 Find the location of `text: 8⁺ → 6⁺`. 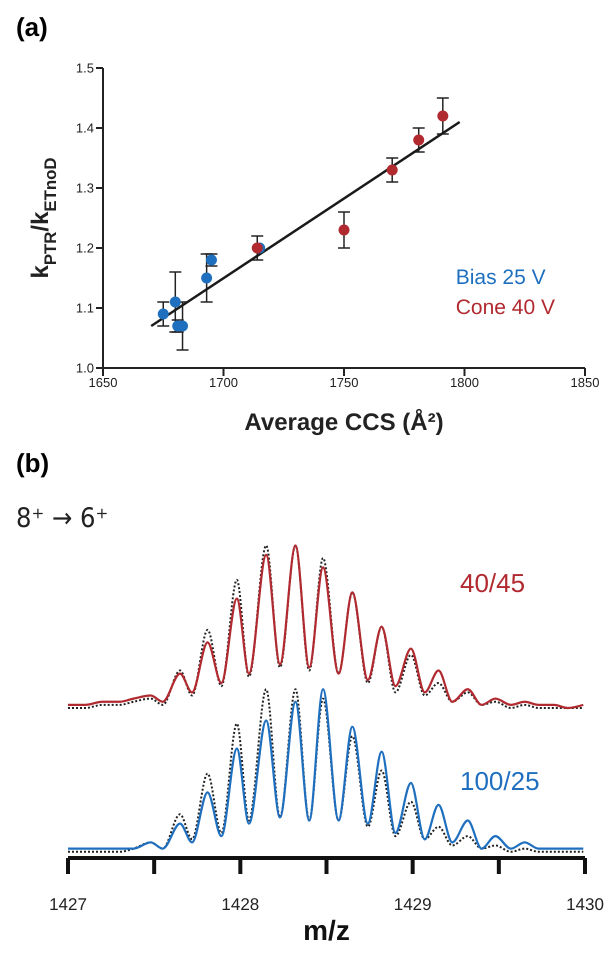

text: 8⁺ → 6⁺ is located at coordinates (62, 518).